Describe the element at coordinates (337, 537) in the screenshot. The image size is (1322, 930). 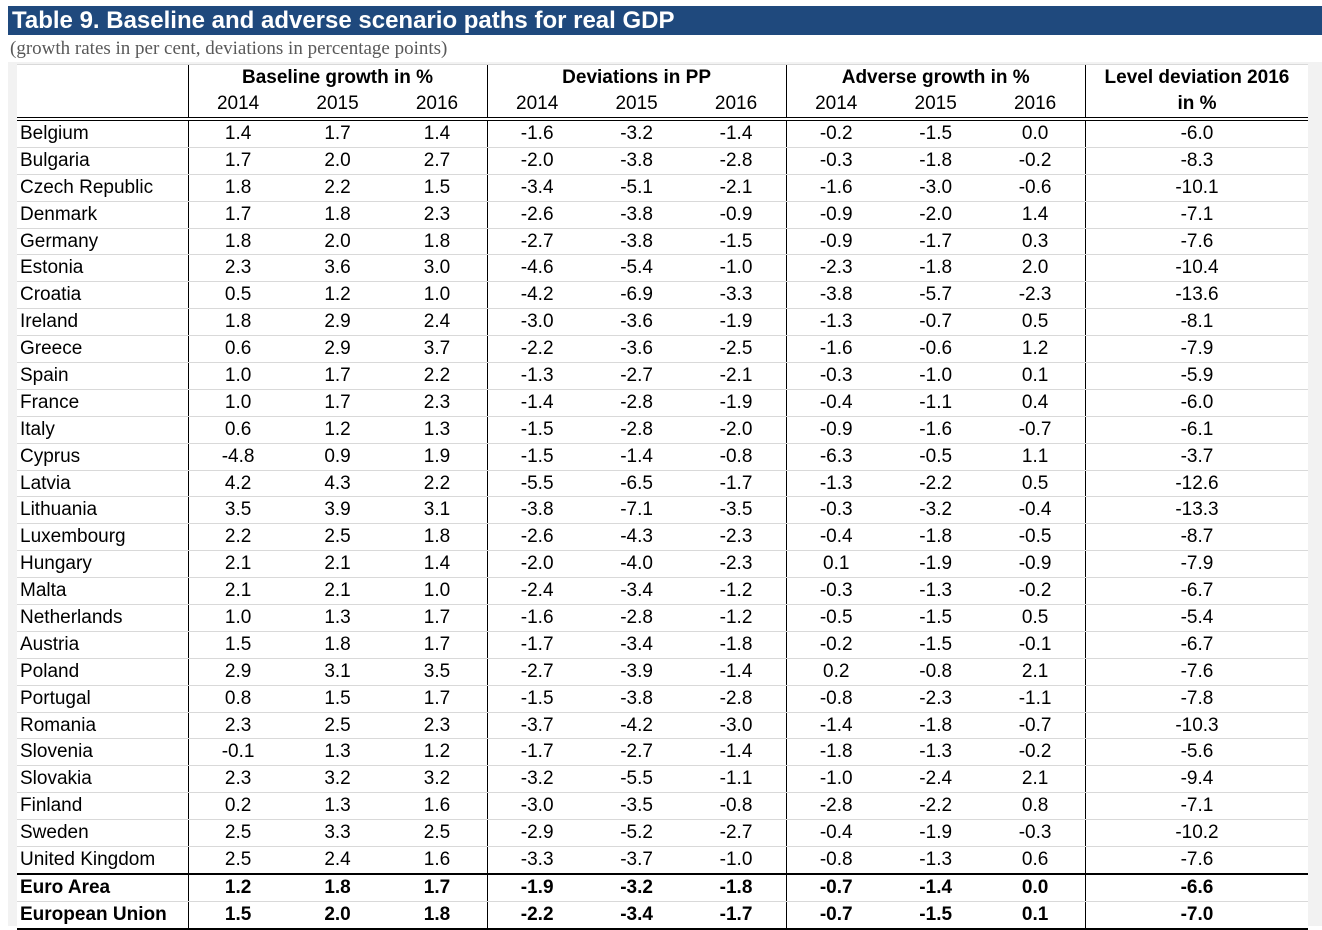
I see `value-cell: 2.5` at that location.